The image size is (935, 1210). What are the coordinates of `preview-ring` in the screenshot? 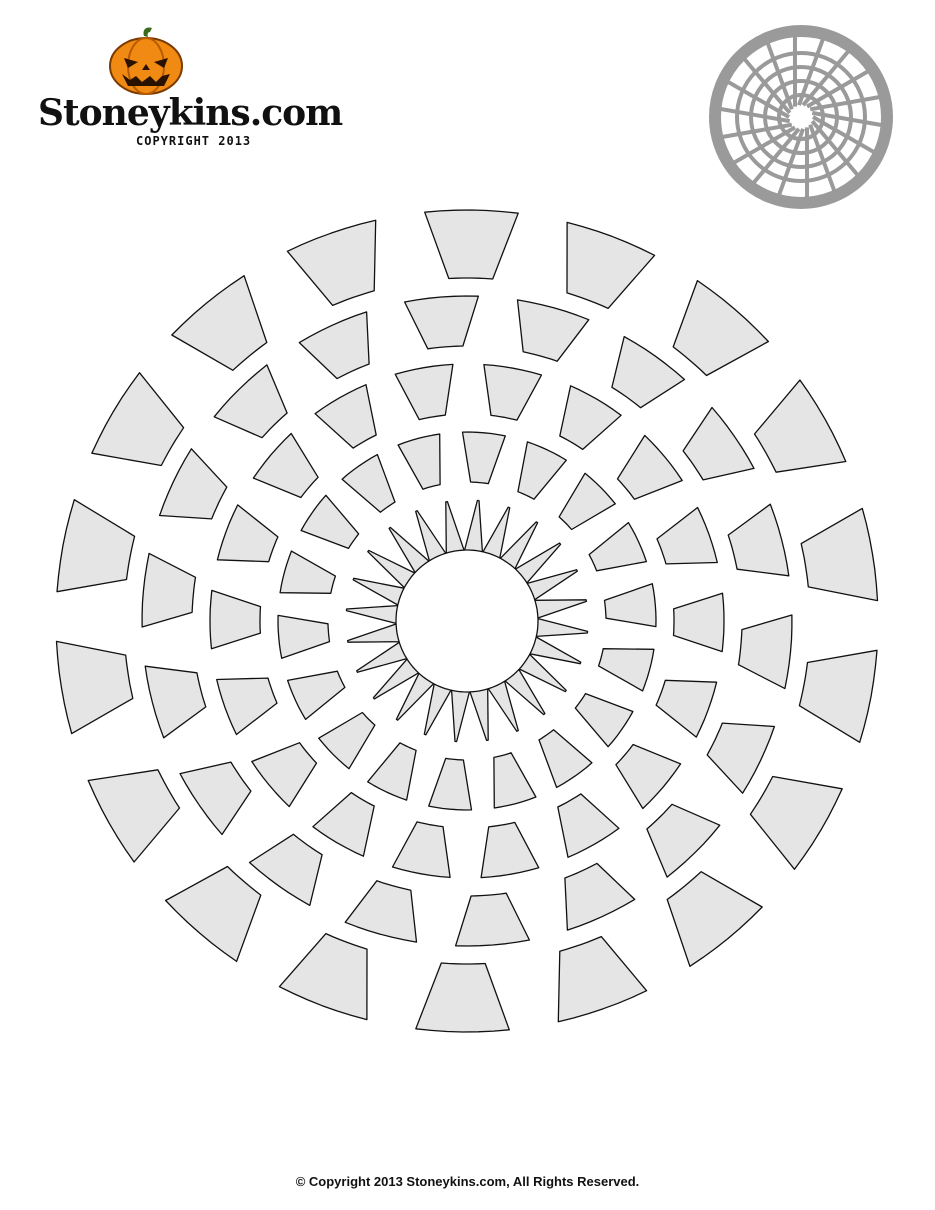 It's located at (801, 117).